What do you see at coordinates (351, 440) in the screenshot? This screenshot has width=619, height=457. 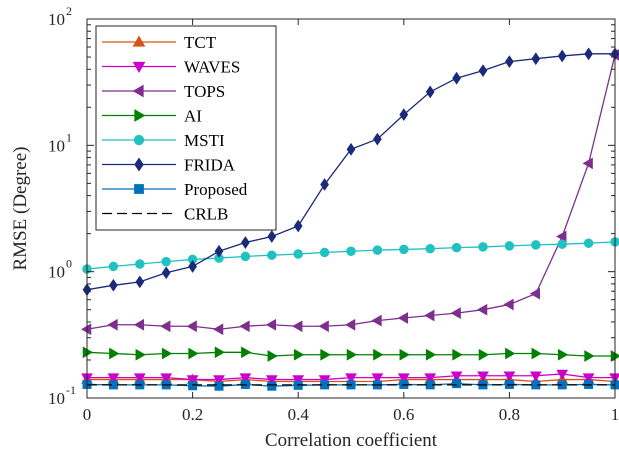 I see `x-axis-label: Correlation coefficient` at bounding box center [351, 440].